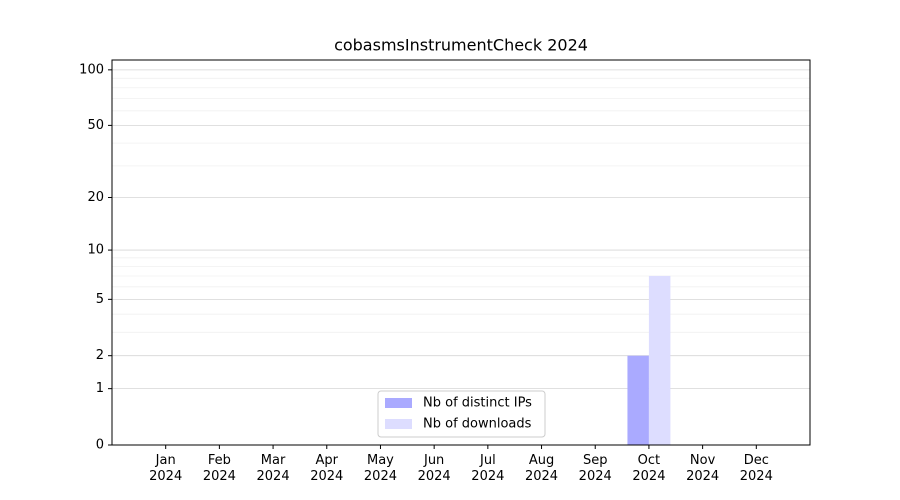 Image resolution: width=900 pixels, height=500 pixels. Describe the element at coordinates (327, 468) in the screenshot. I see `x-tick-label: Apr 2024` at that location.